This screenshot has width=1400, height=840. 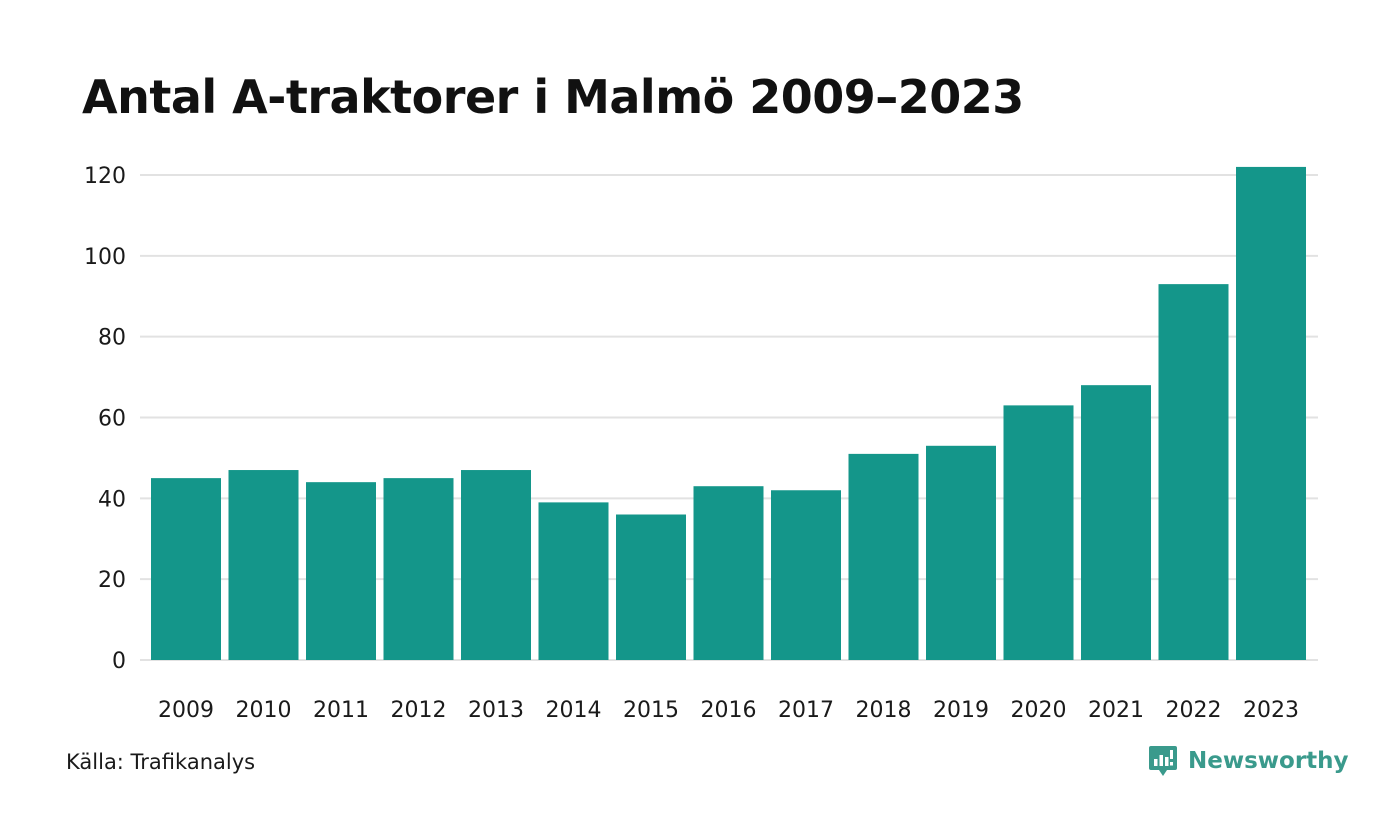 What do you see at coordinates (1194, 710) in the screenshot?
I see `x-tick-label: 2022` at bounding box center [1194, 710].